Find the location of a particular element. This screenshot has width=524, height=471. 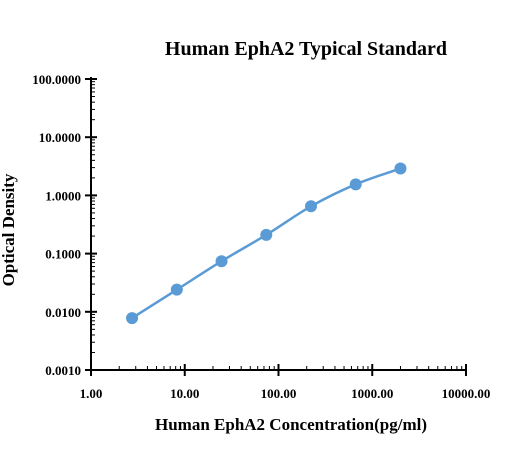

y-tick-label: 0.1000 is located at coordinates (63, 254).